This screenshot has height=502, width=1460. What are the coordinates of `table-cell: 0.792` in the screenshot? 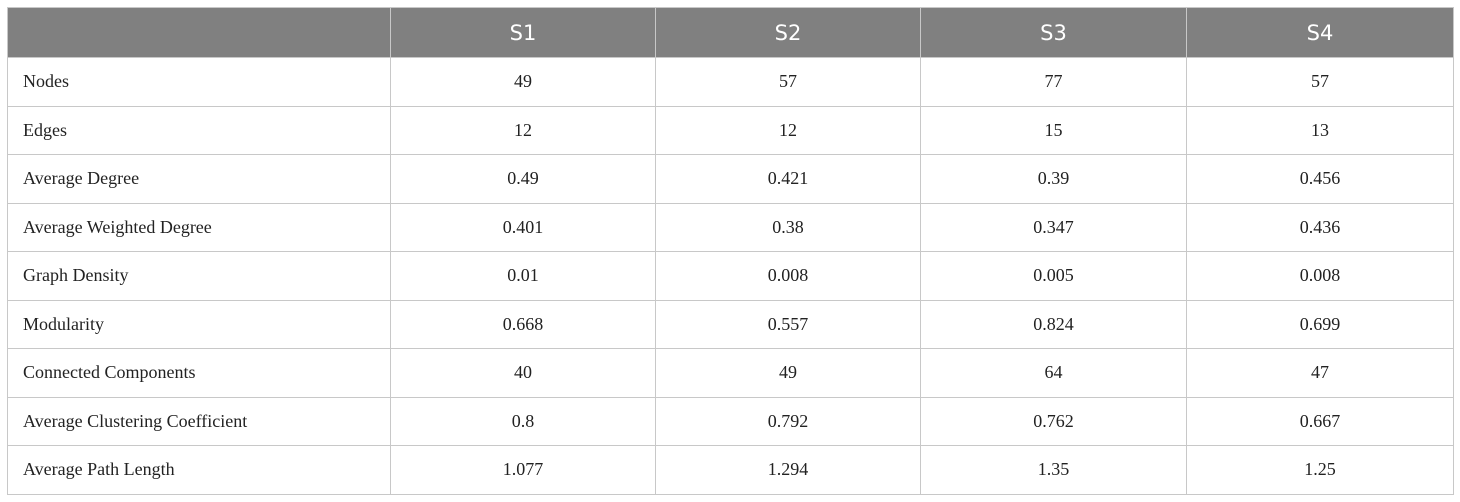 It's located at (788, 421).